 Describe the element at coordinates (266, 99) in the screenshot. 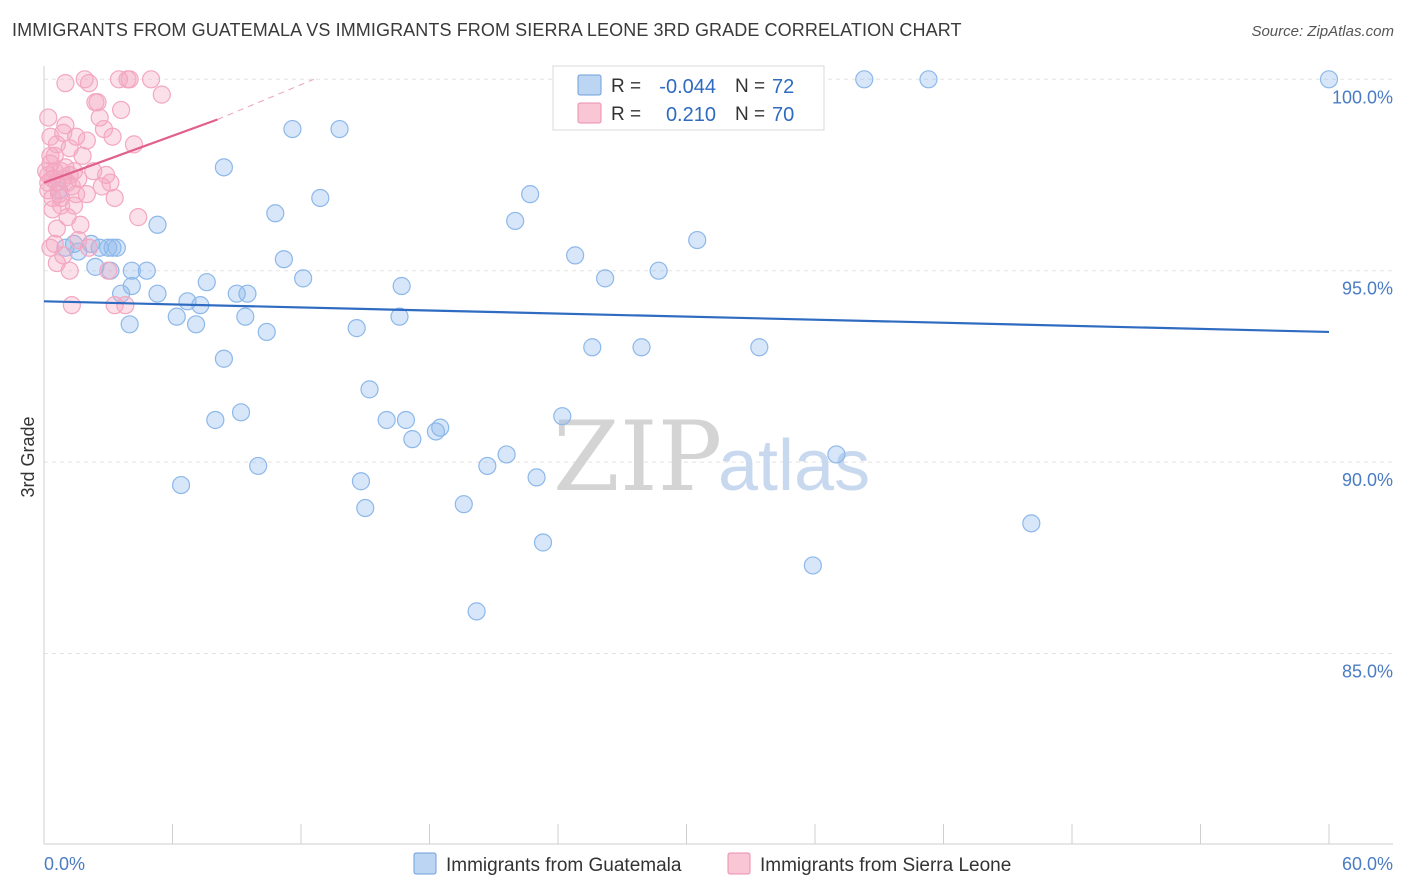

I see `trend-line-extension-sierra-leone` at that location.